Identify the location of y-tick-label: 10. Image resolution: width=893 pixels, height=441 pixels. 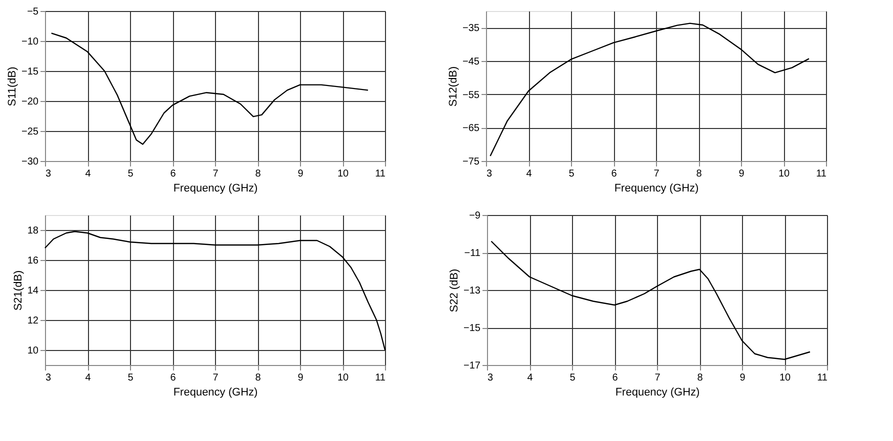
(33, 351).